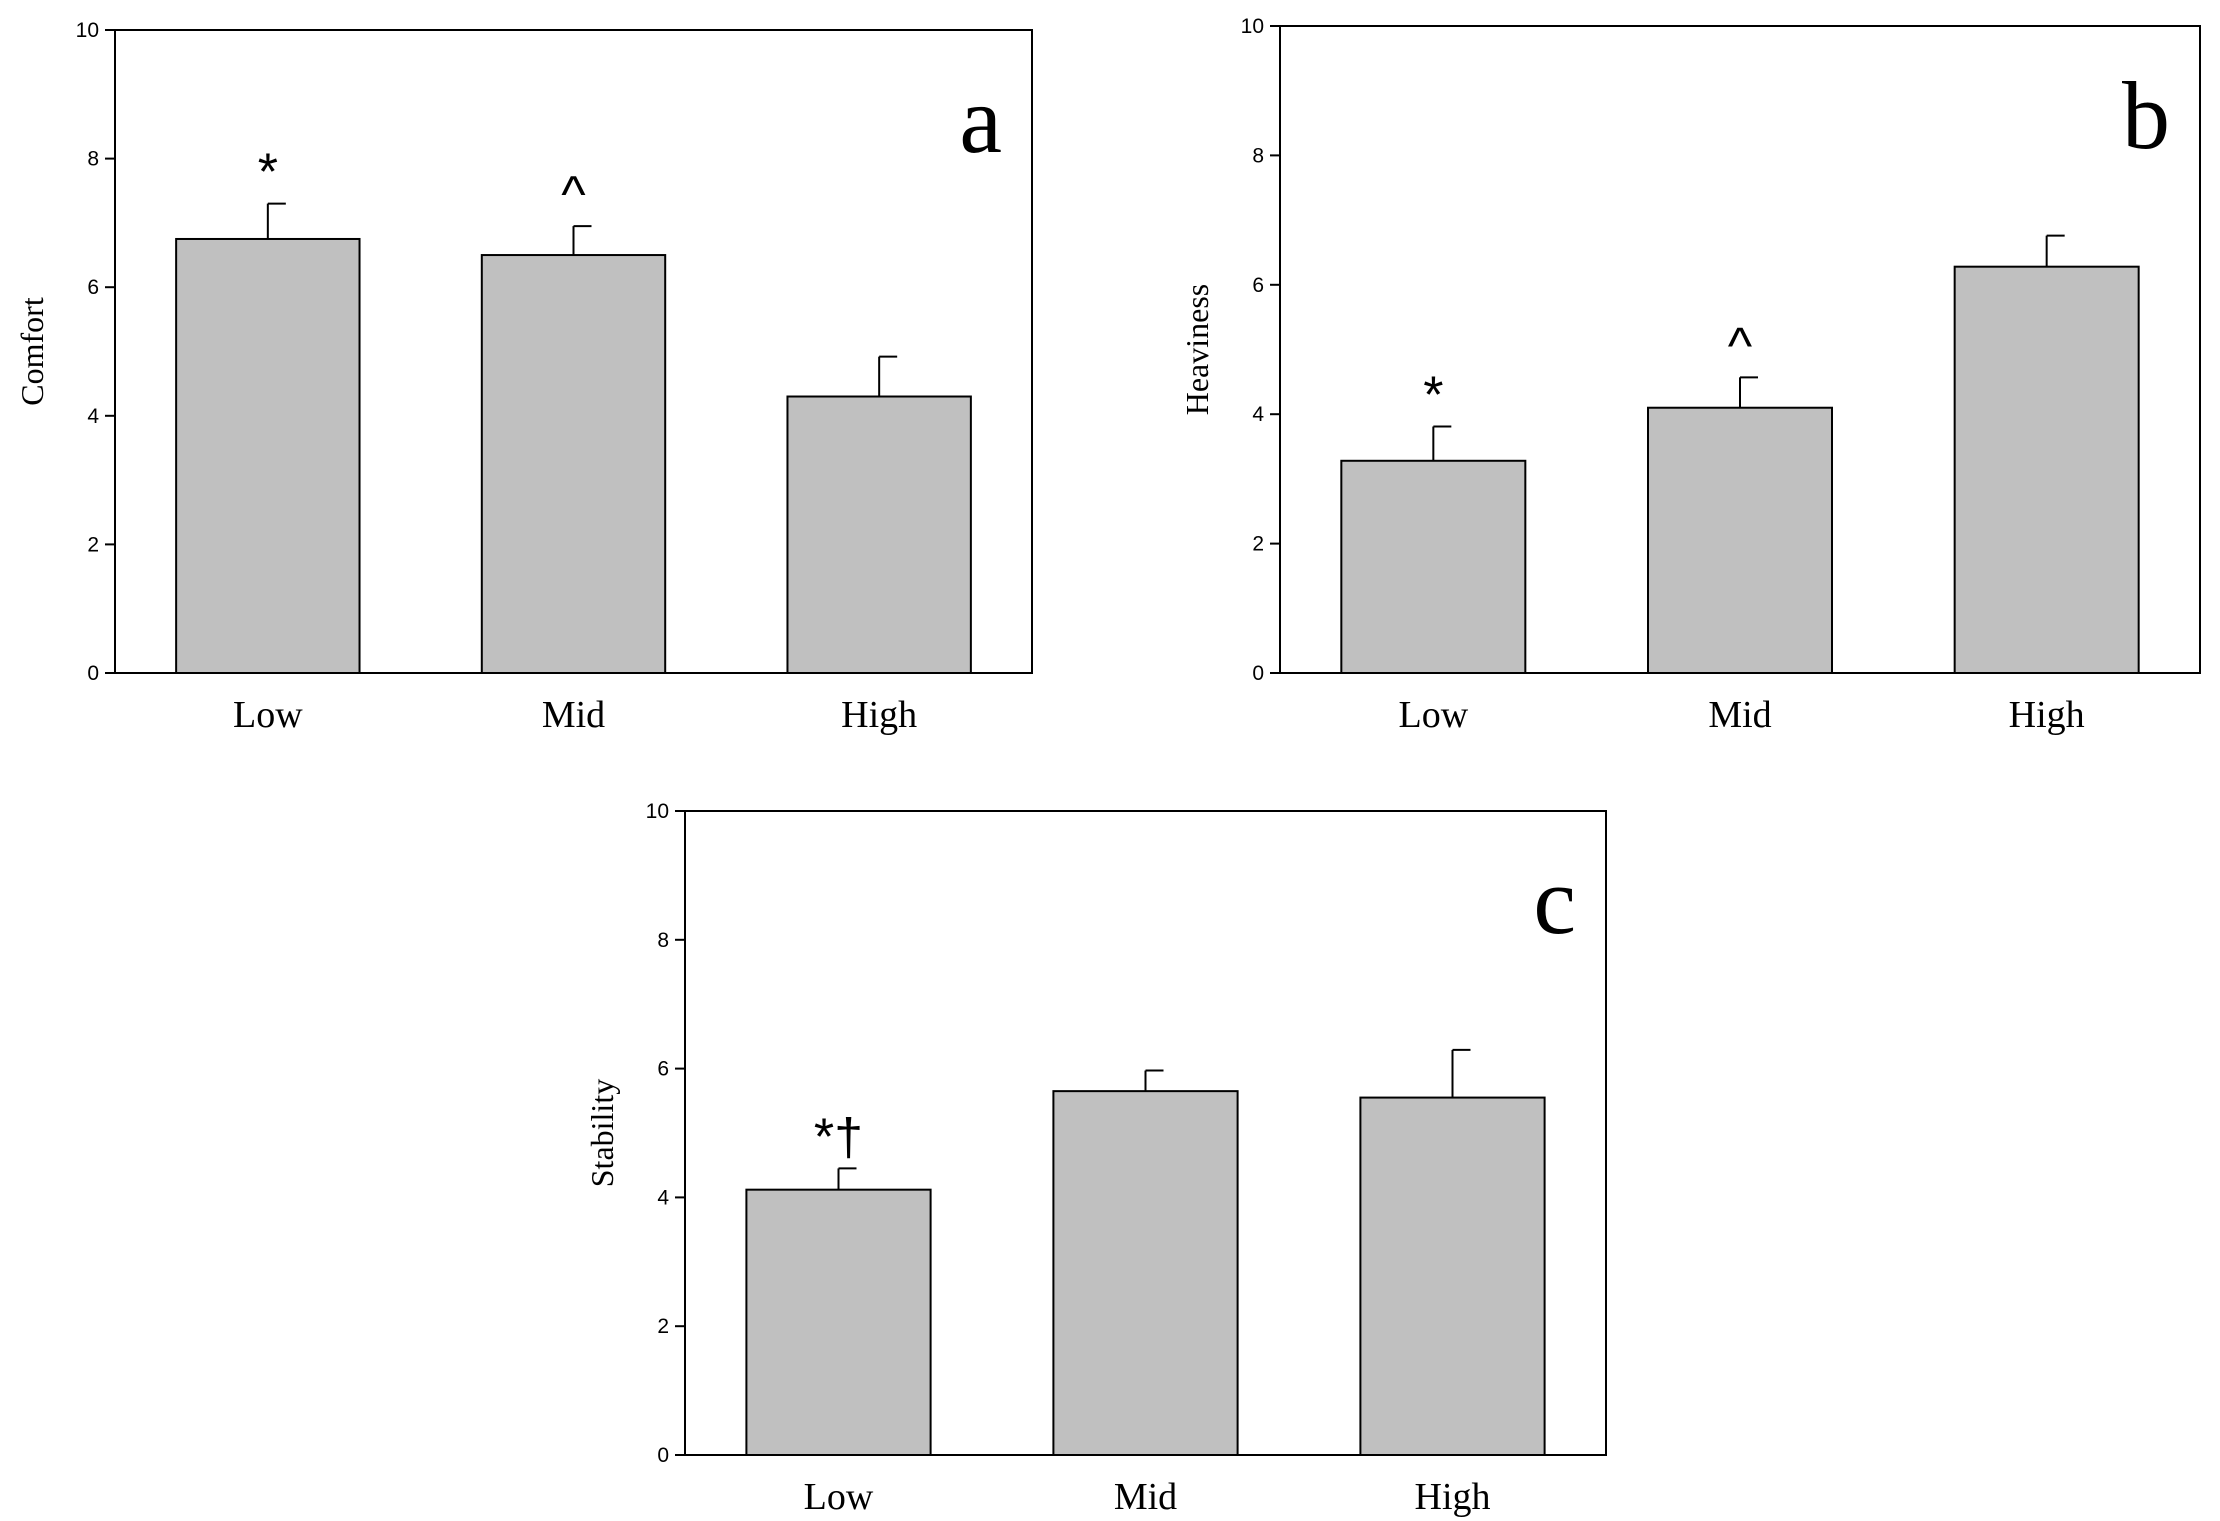 This screenshot has width=2220, height=1521. I want to click on panel-label: a, so click(980, 119).